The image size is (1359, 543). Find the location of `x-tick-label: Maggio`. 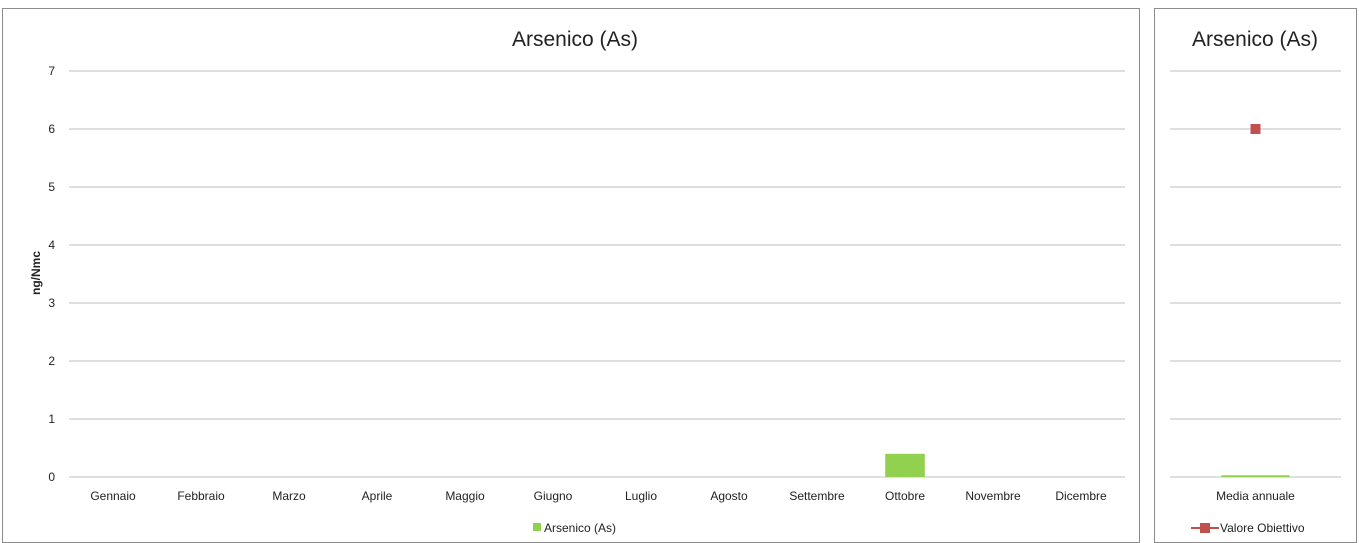

x-tick-label: Maggio is located at coordinates (465, 496).